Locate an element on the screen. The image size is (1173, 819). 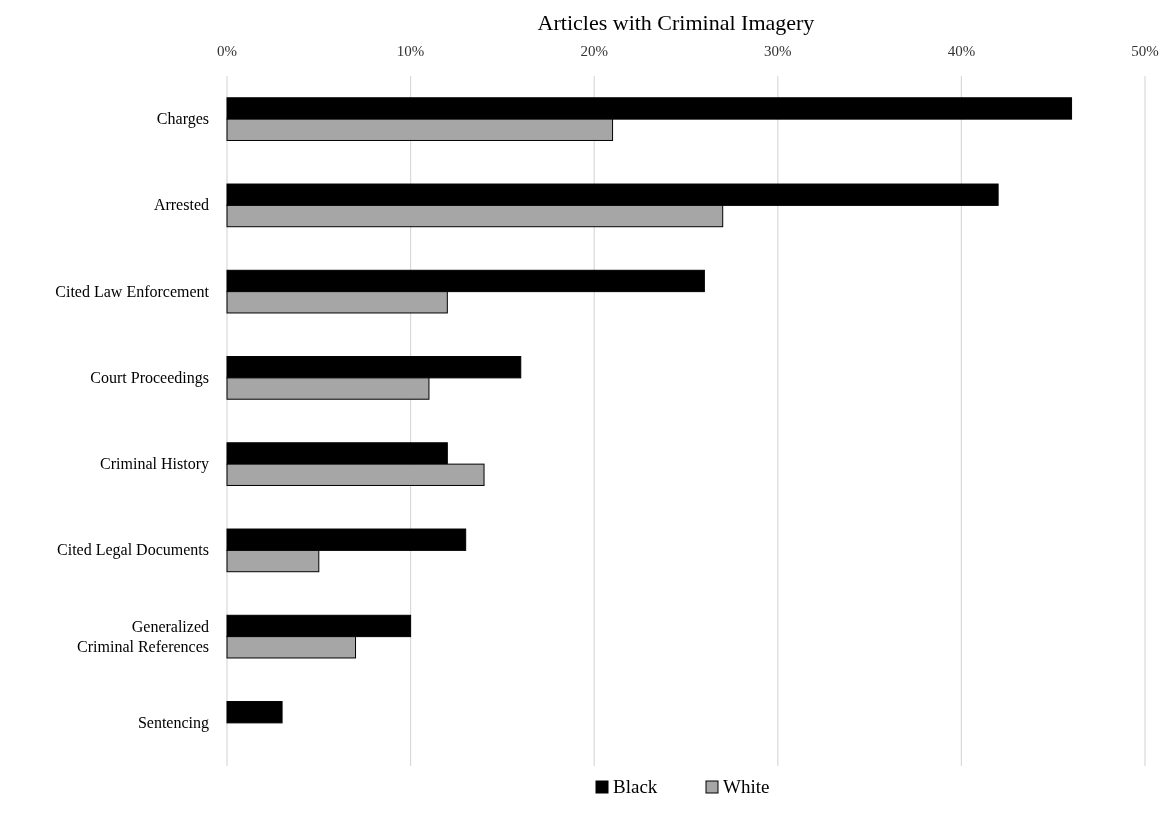
y-tick-label: Criminal History is located at coordinates (154, 464).